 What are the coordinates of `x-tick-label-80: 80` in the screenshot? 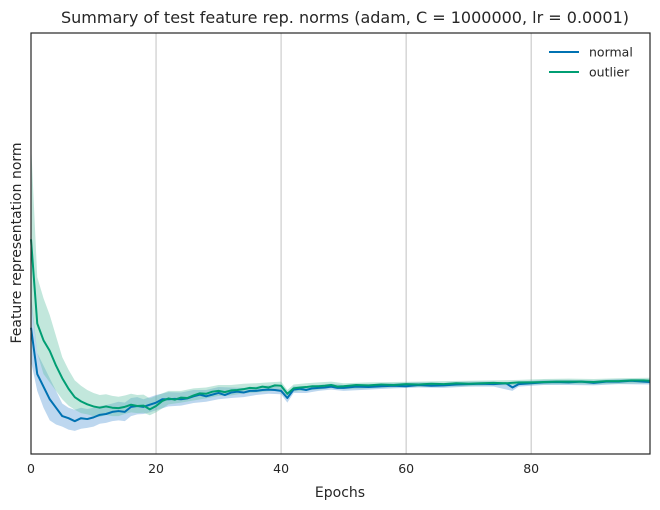 It's located at (531, 468).